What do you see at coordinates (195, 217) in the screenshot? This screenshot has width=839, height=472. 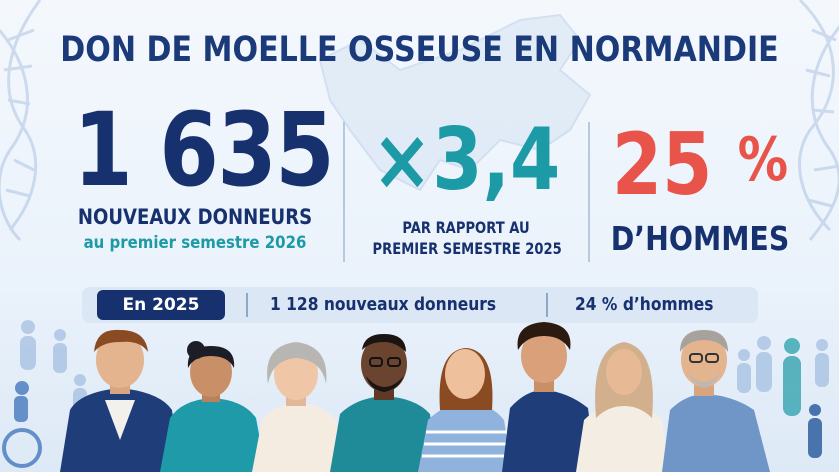 I see `donors-label: NOUVEAUX DONNEURS` at bounding box center [195, 217].